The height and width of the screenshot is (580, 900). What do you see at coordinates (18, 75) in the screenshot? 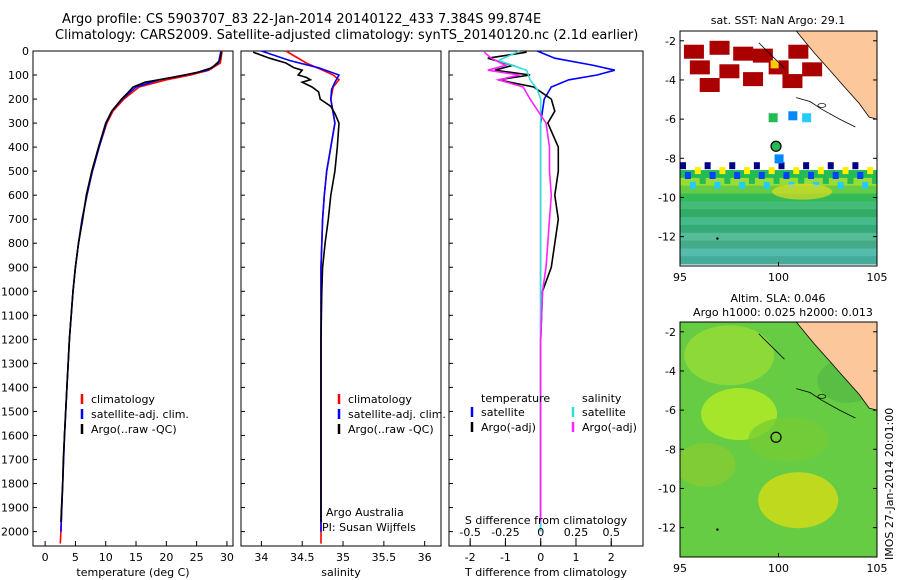
I see `depth-tick-label: 100` at bounding box center [18, 75].